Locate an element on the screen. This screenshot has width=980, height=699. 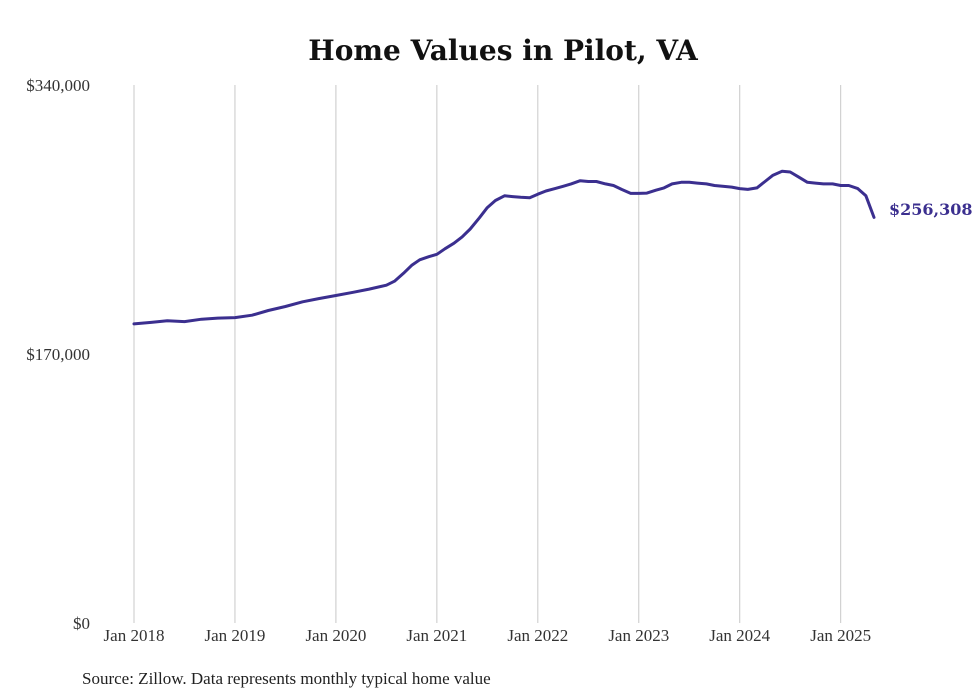
y-axis-tick-labels: $0 $170,000 $340,000 is located at coordinates (58, 354).